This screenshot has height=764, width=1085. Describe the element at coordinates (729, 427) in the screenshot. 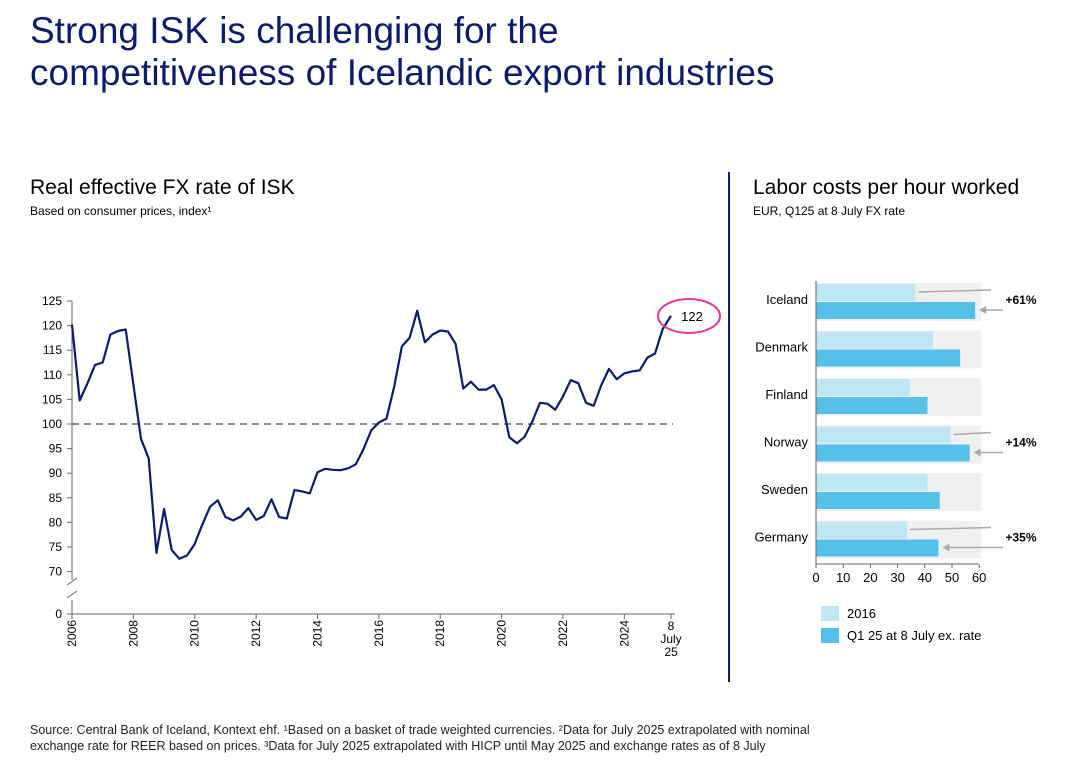

I see `chart-divider` at that location.